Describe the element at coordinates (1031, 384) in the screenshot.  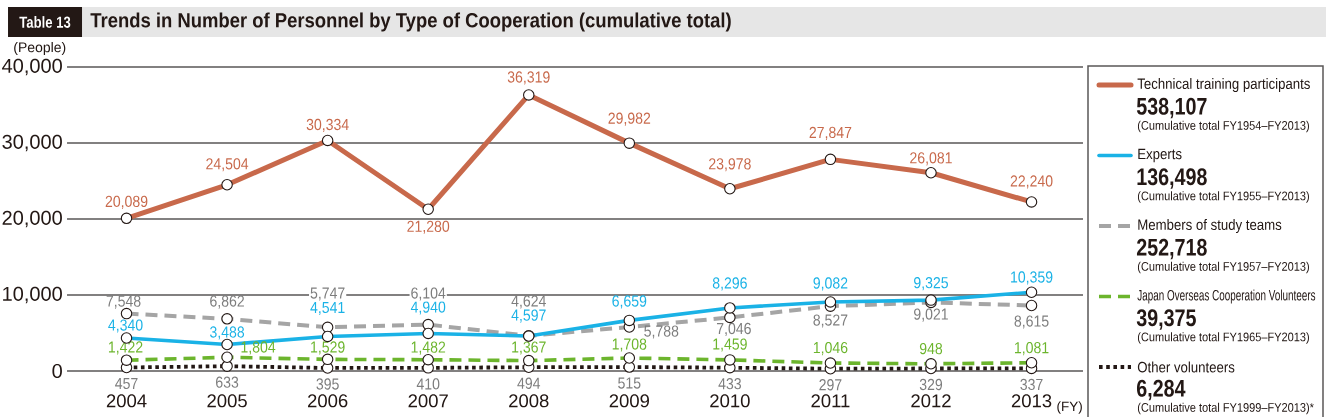
I see `data-label: 337` at that location.